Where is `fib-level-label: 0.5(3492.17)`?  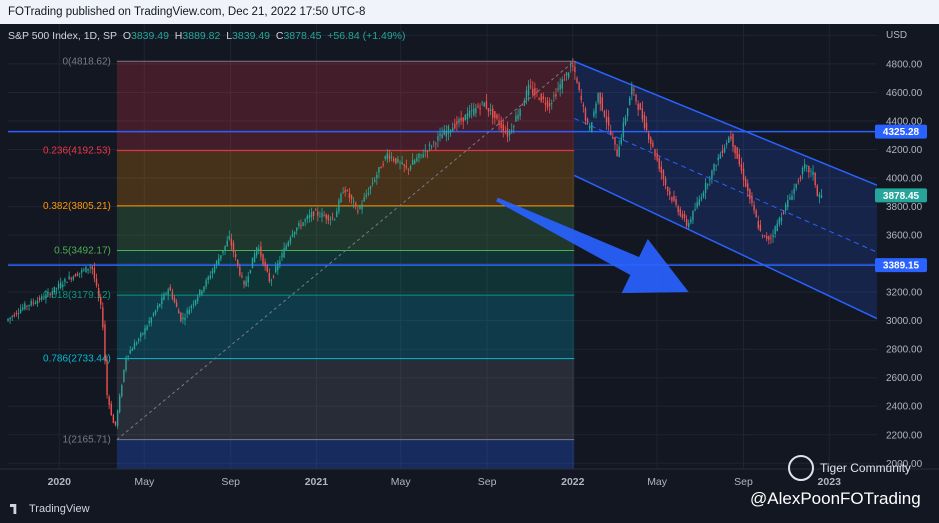 fib-level-label: 0.5(3492.17) is located at coordinates (82, 250).